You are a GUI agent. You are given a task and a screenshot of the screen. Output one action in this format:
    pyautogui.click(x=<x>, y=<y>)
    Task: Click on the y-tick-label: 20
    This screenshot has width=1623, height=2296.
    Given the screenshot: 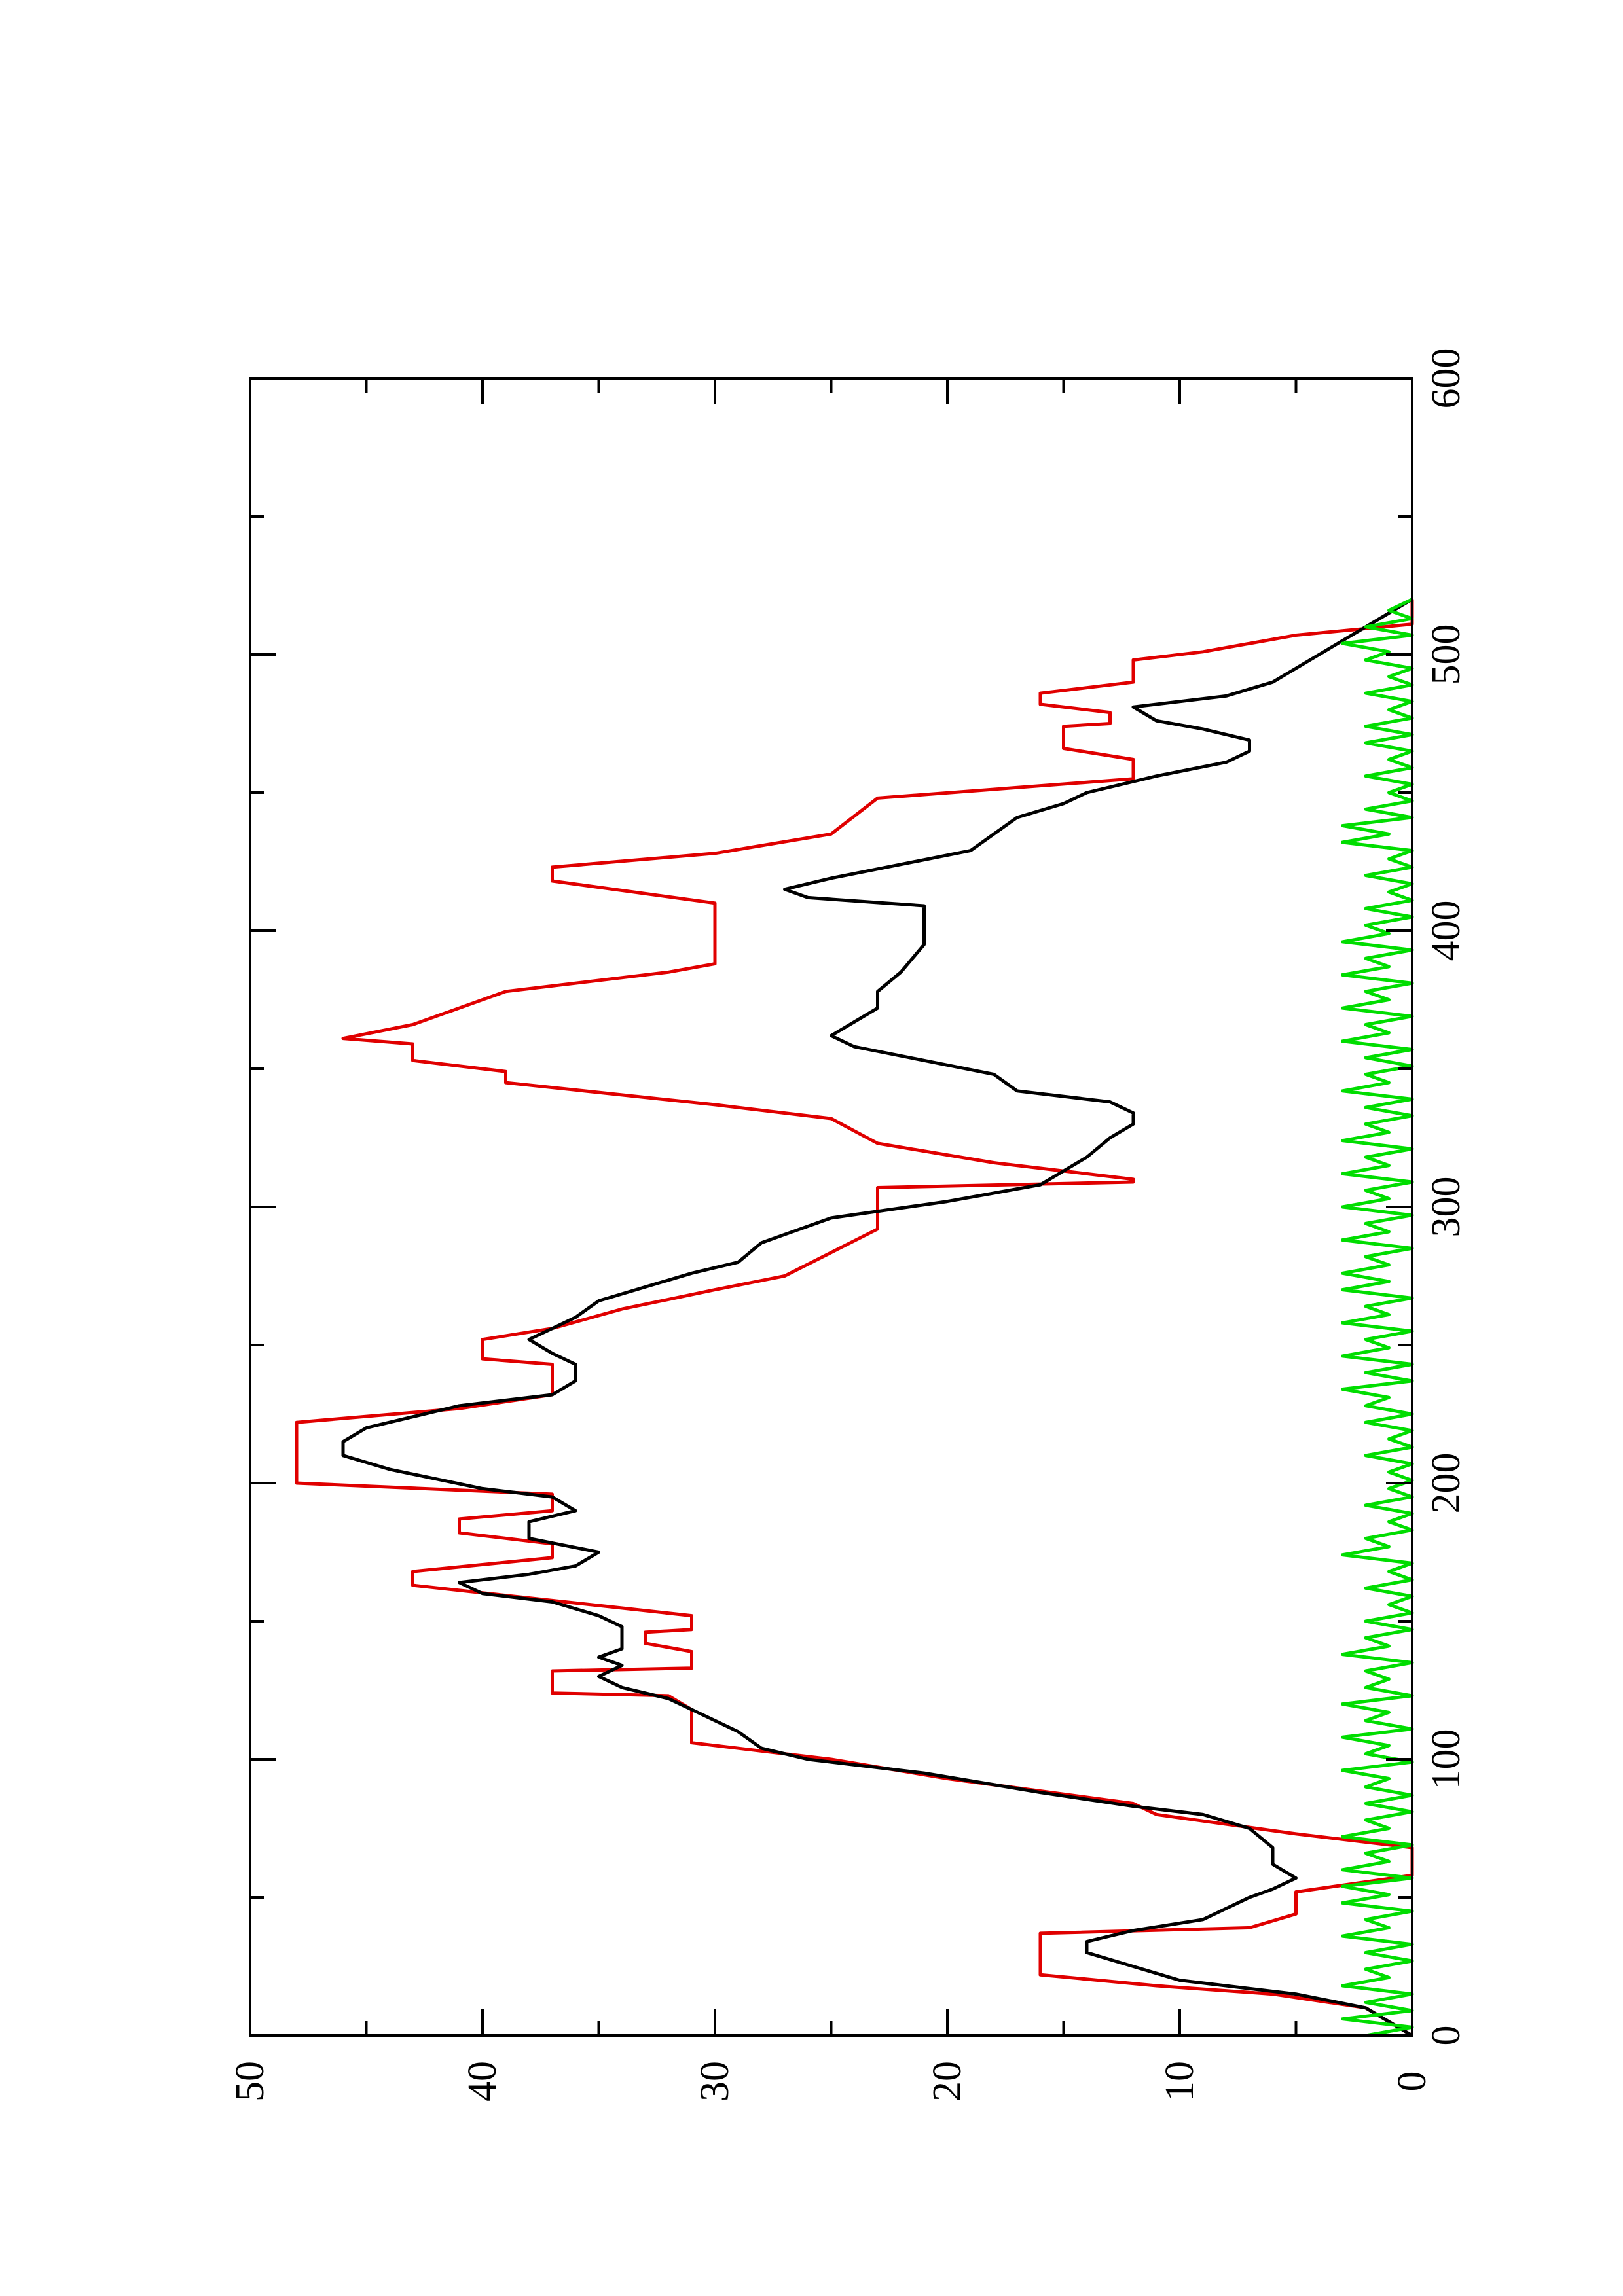 What is the action you would take?
    pyautogui.click(x=947, y=2081)
    